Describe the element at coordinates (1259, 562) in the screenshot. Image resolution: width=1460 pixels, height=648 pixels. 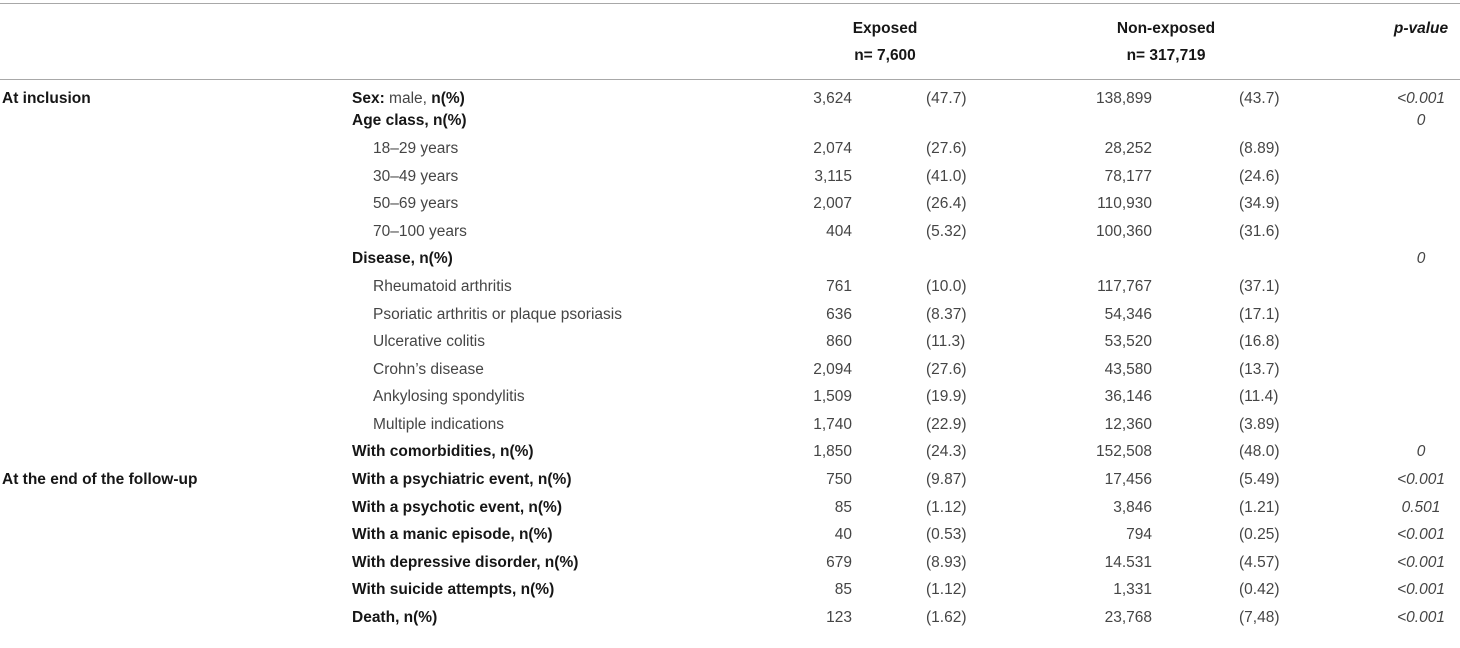
I see `nonexposed-percent-cell: (4.57)` at that location.